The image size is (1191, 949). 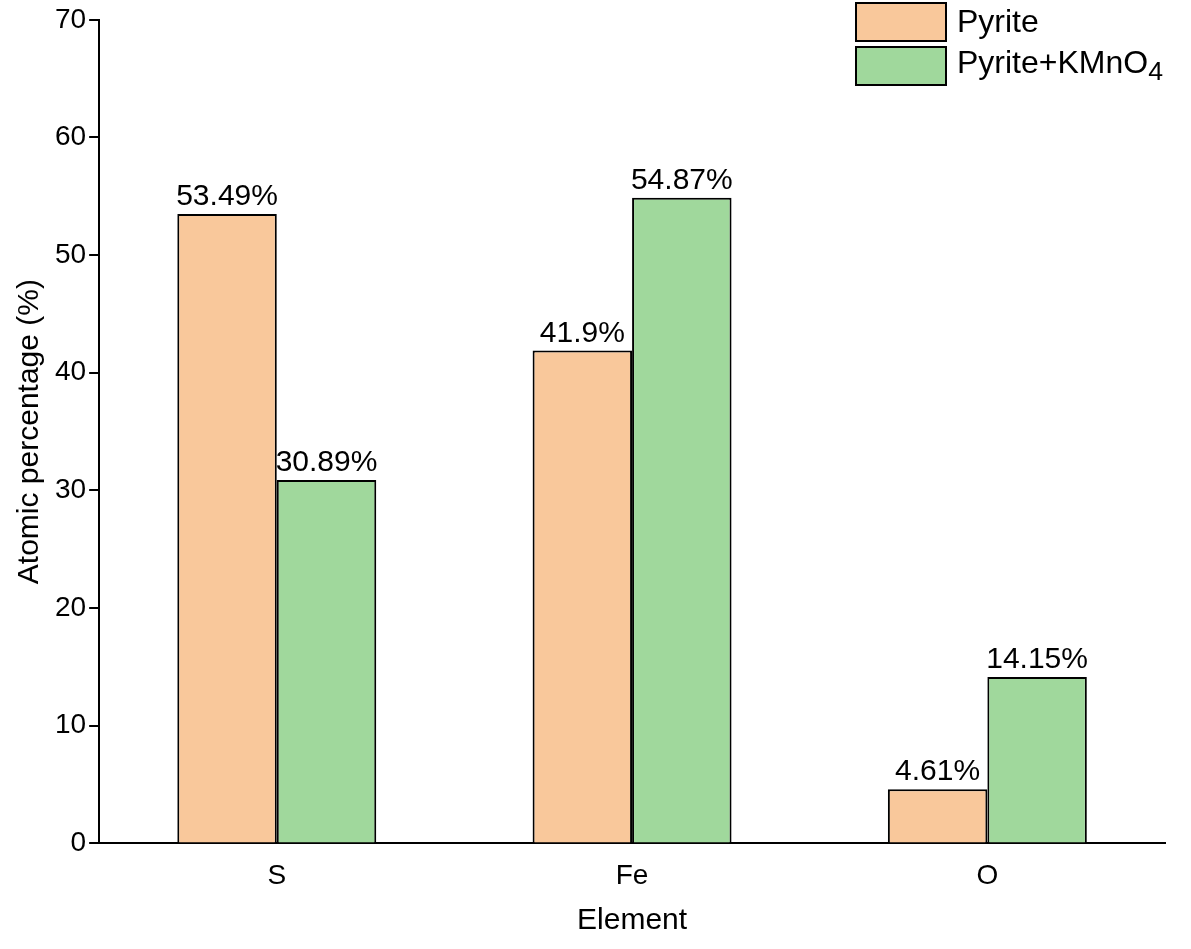 What do you see at coordinates (326, 461) in the screenshot?
I see `data-label: 30.89%` at bounding box center [326, 461].